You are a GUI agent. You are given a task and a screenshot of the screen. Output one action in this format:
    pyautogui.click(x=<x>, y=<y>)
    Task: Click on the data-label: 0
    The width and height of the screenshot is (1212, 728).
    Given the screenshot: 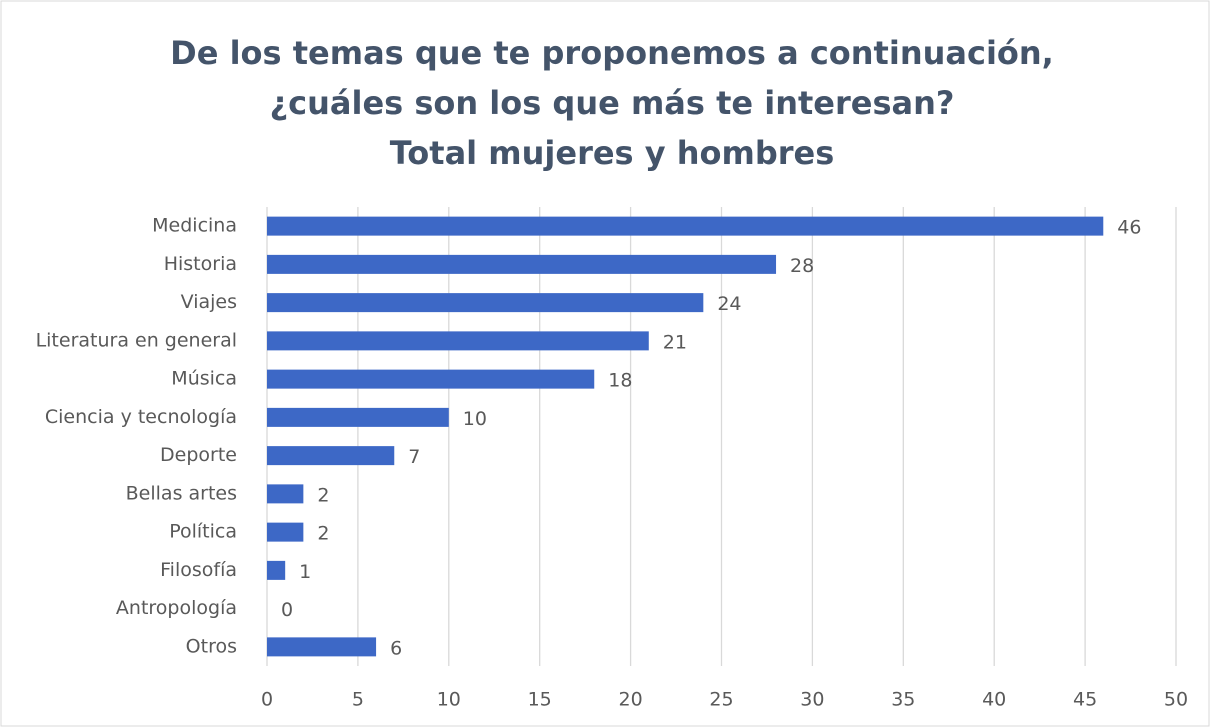 What is the action you would take?
    pyautogui.click(x=287, y=610)
    